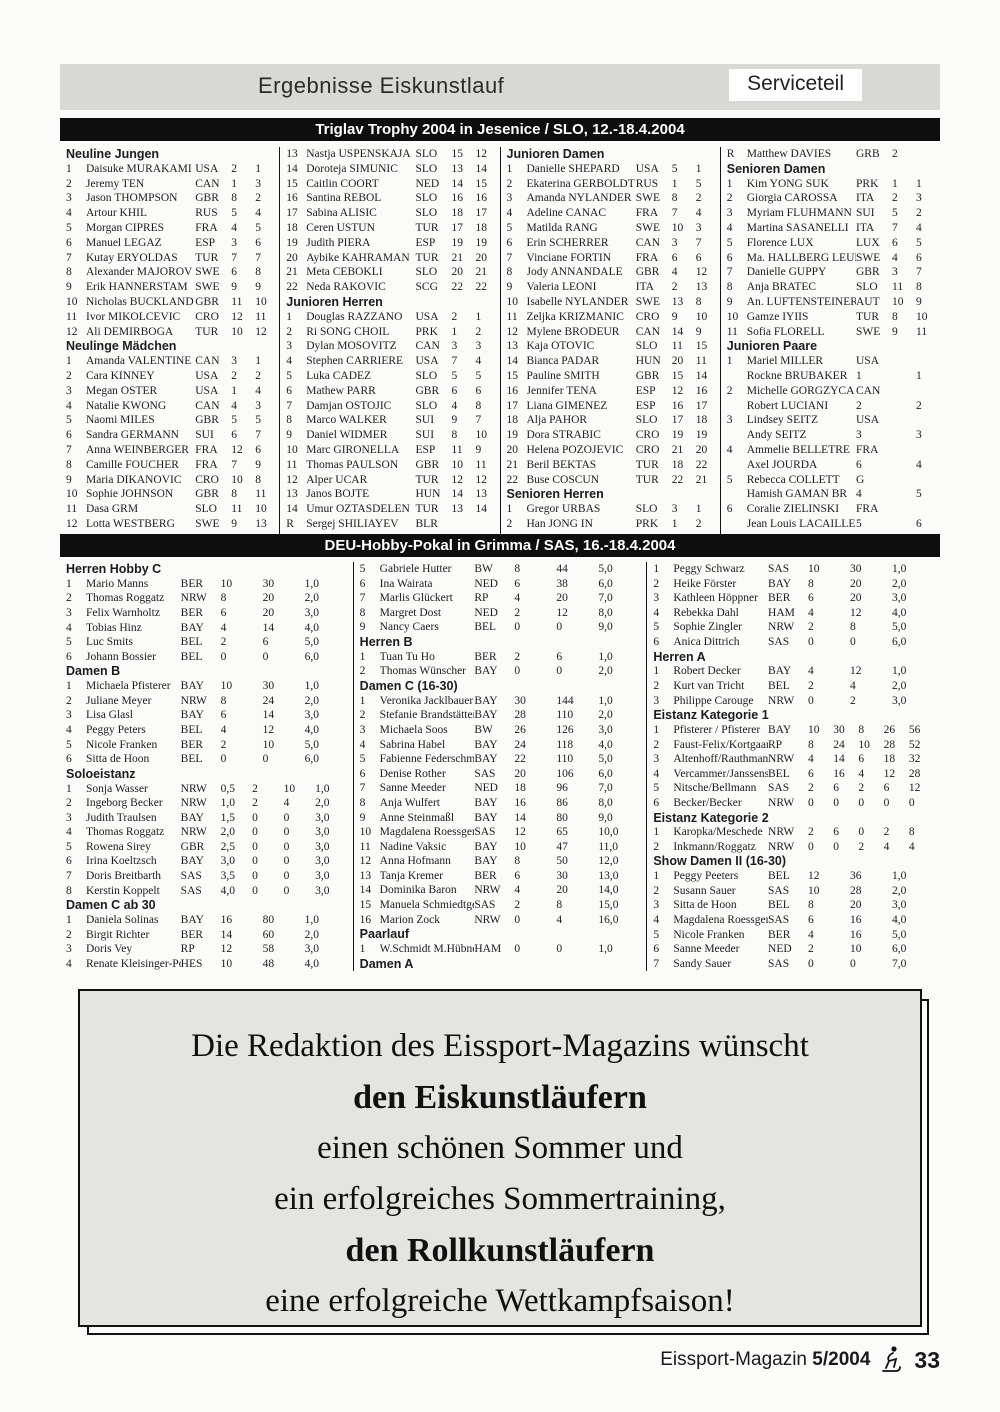 The height and width of the screenshot is (1412, 1000). Describe the element at coordinates (702, 963) in the screenshot. I see `name-cell: Sandy Sauer` at that location.